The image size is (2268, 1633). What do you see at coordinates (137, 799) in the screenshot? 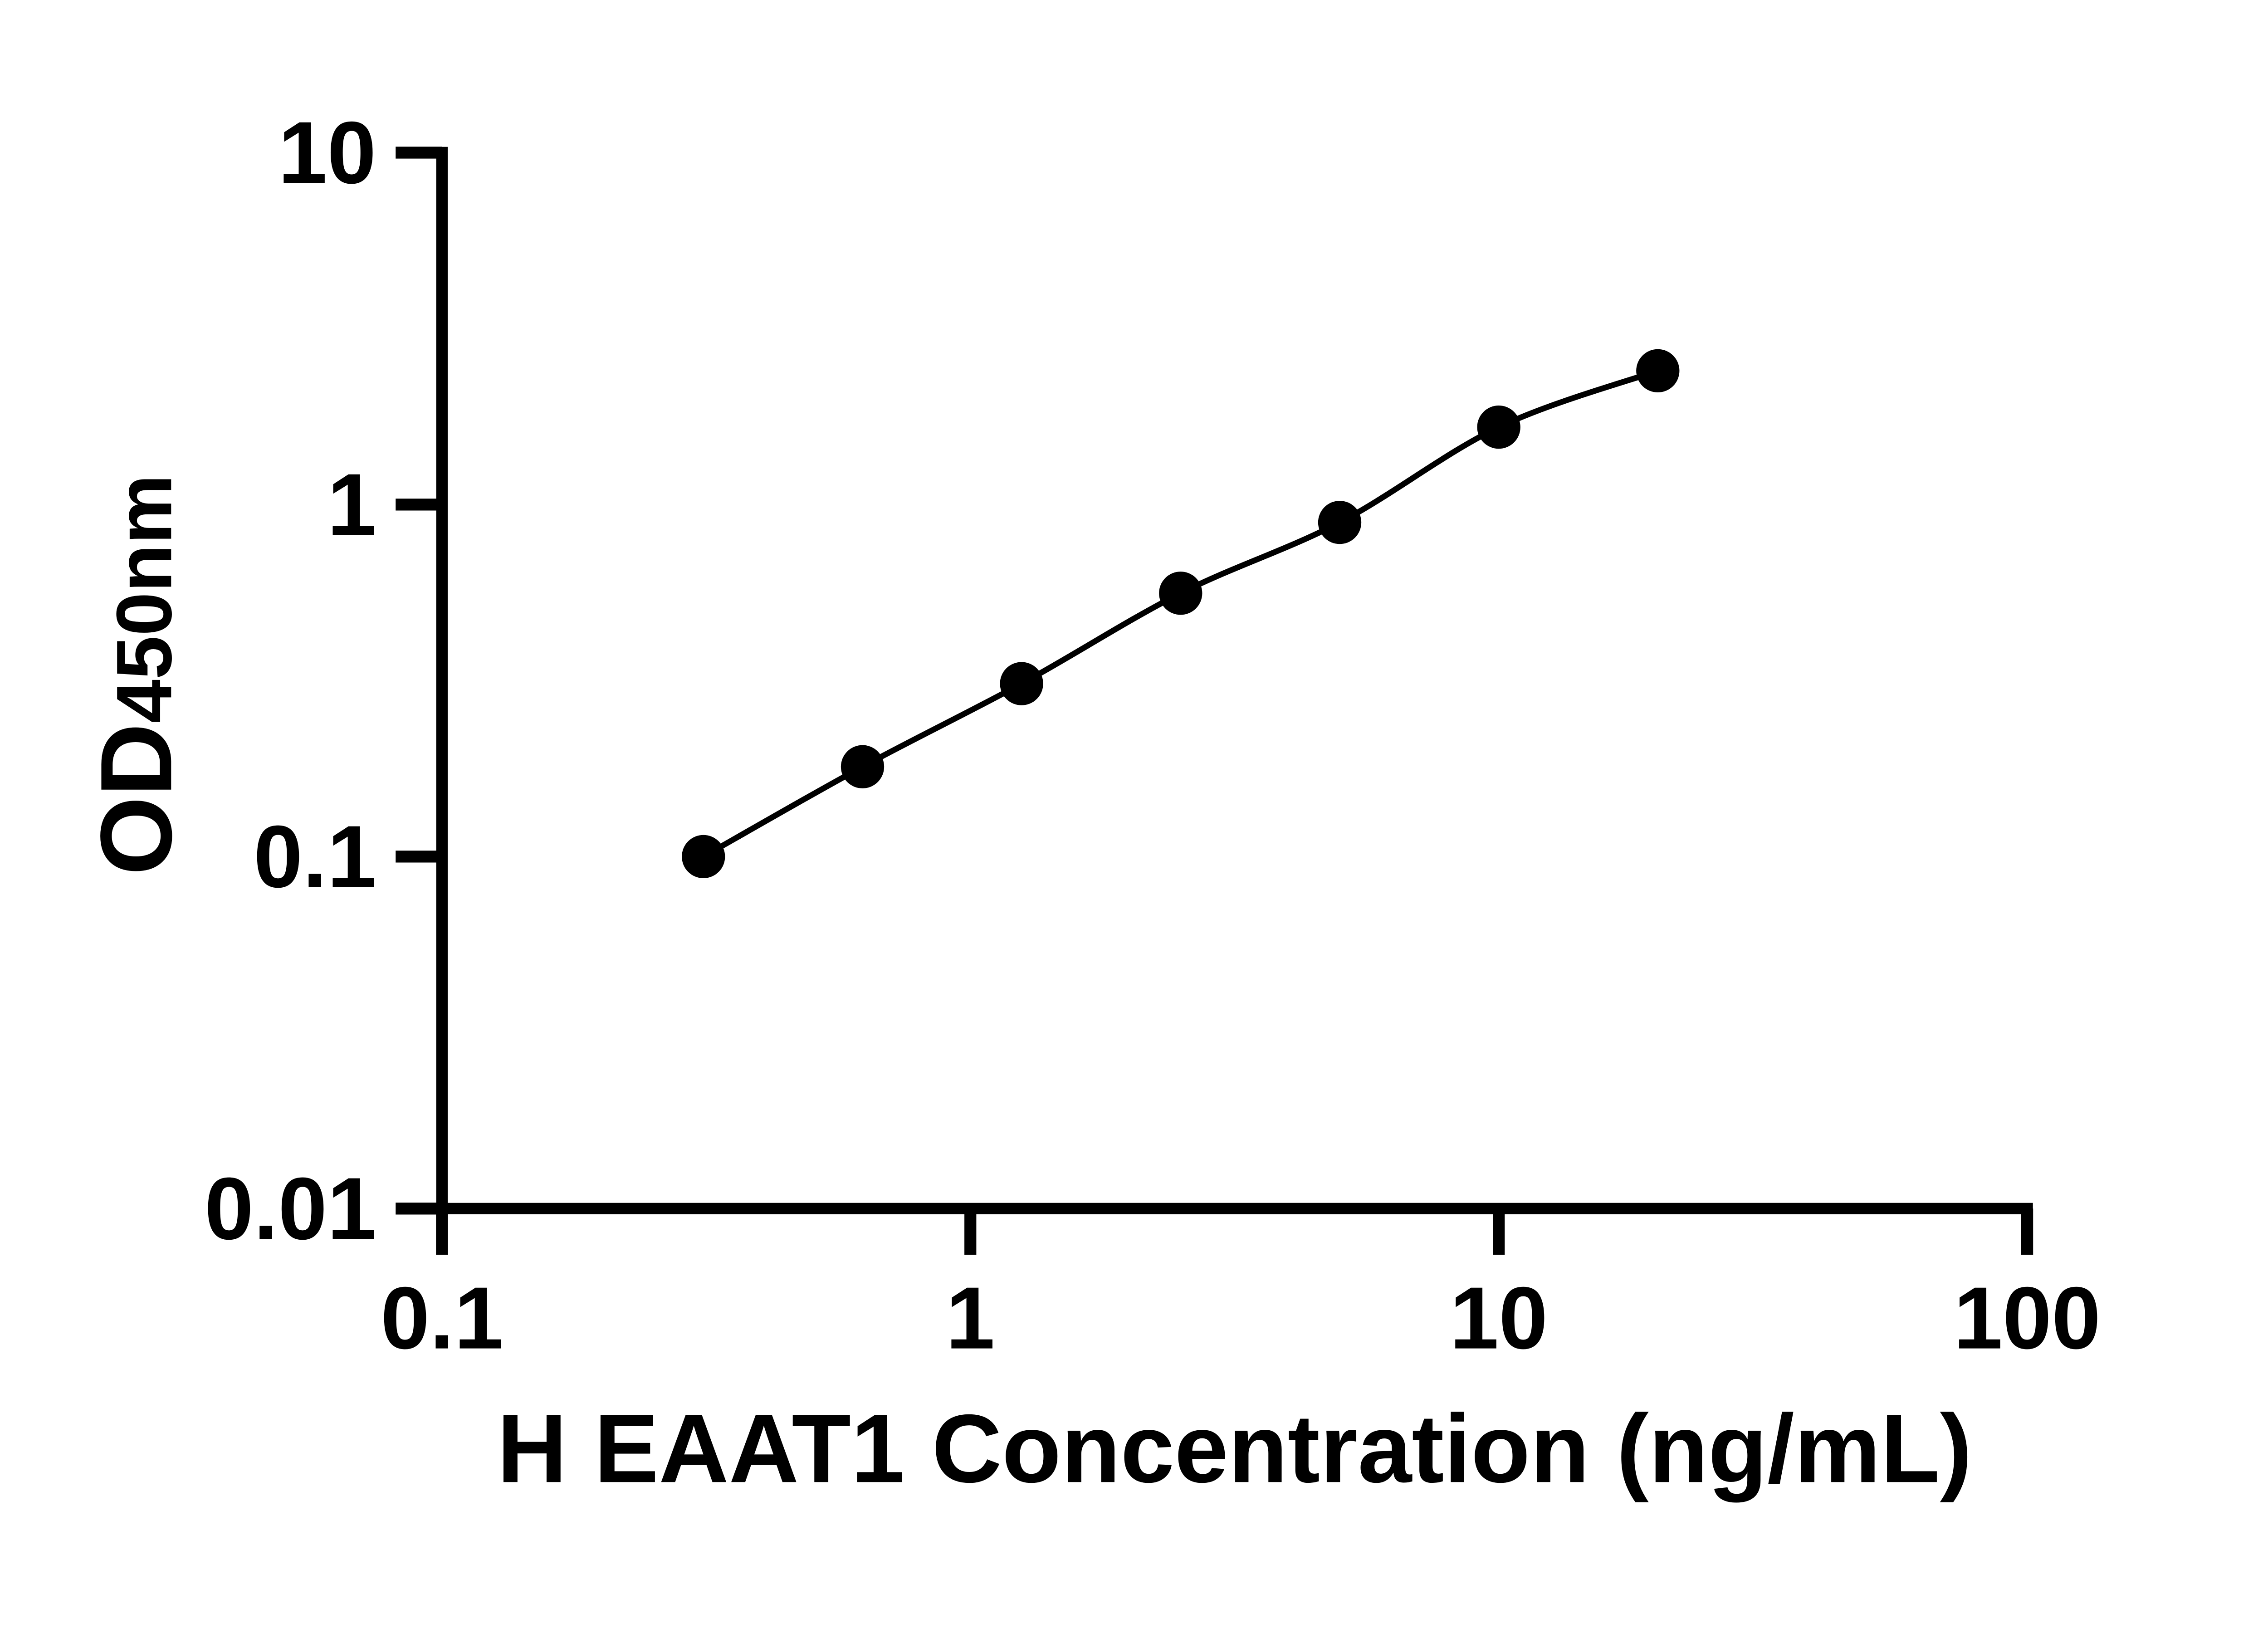
I see `y-axis-title-main: OD` at bounding box center [137, 799].